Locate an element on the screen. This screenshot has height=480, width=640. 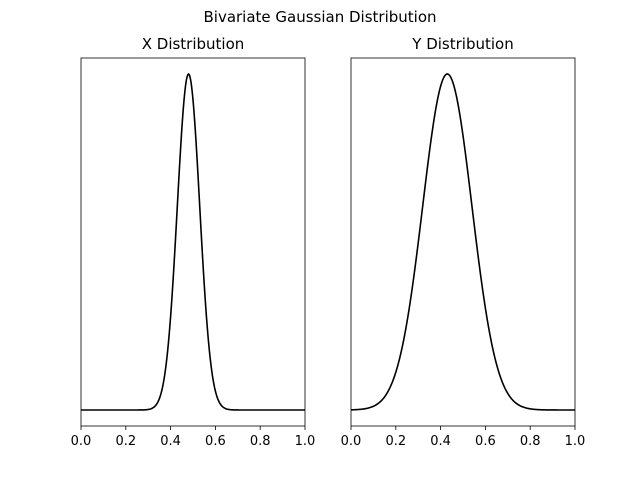
y-distribution-title: Y Distribution is located at coordinates (462, 44).